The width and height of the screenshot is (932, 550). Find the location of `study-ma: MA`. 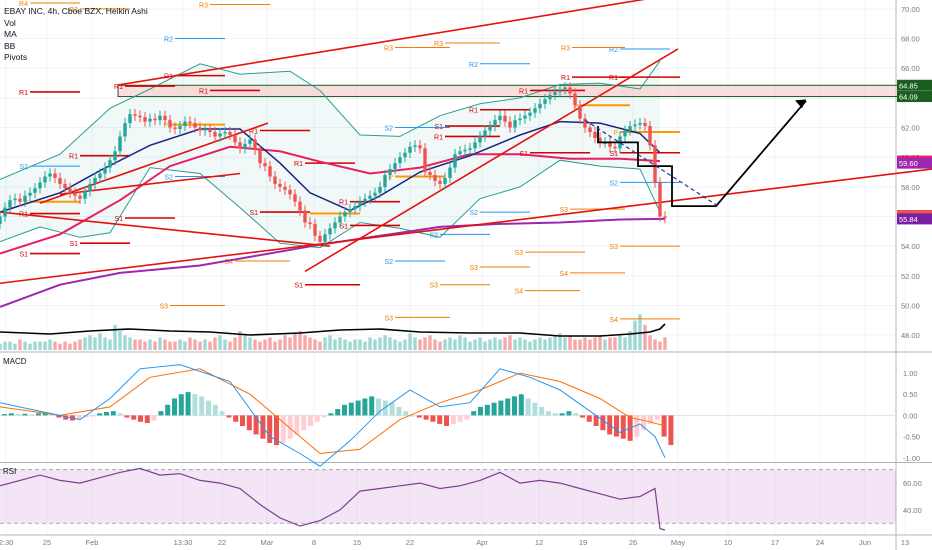

study-ma: MA is located at coordinates (10, 34).